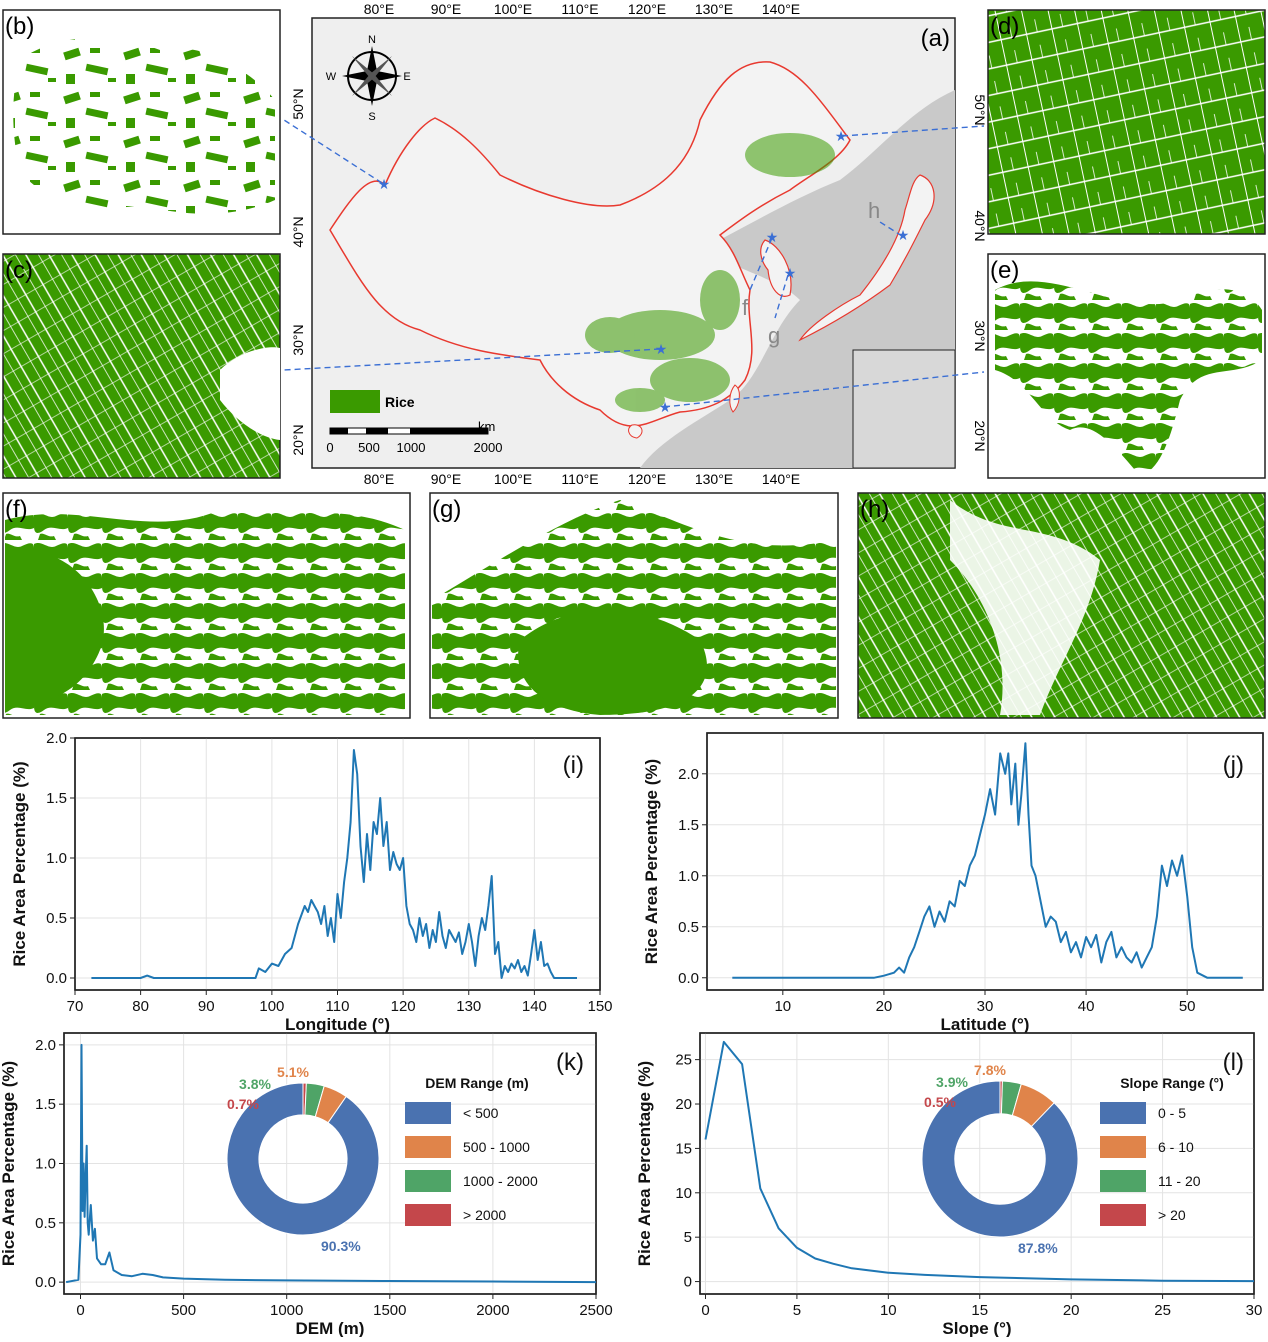 Image resolution: width=1268 pixels, height=1342 pixels. What do you see at coordinates (492, 1310) in the screenshot?
I see `x-tick-label: 2000` at bounding box center [492, 1310].